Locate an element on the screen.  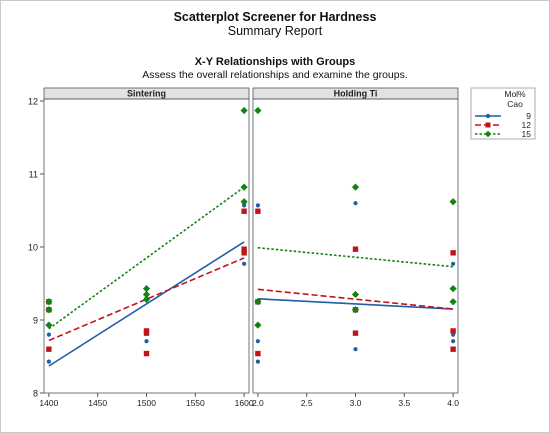
legend-box is located at coordinates (503, 113).